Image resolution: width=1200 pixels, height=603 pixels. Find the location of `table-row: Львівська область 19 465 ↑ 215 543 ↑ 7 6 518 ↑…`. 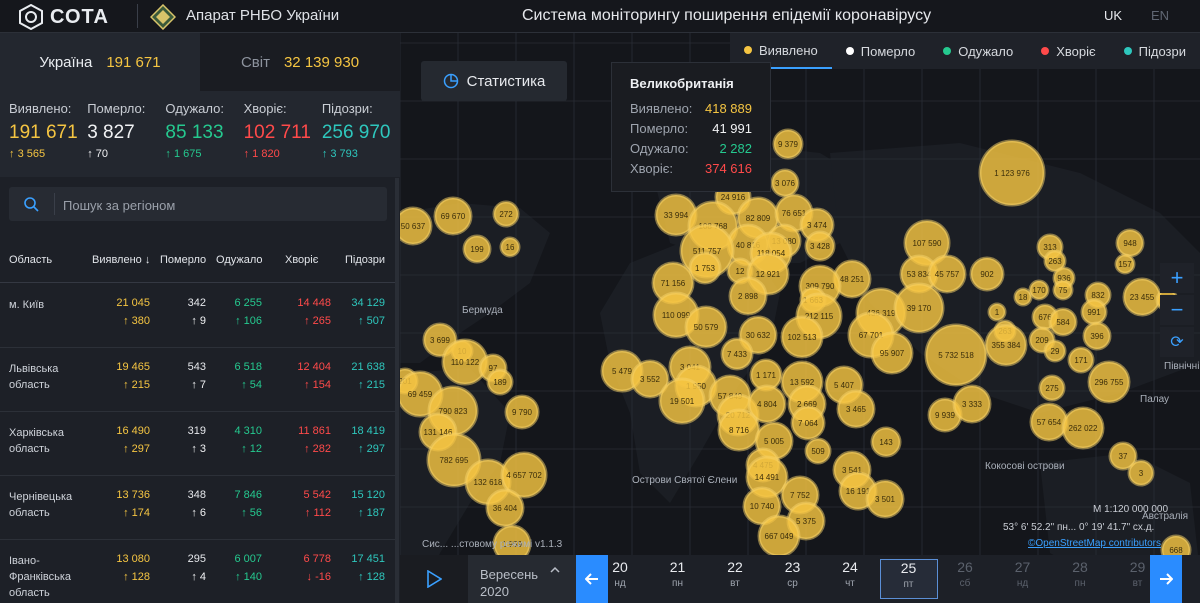

table-row: Львівська область 19 465 ↑ 215 543 ↑ 7 6 518 ↑… is located at coordinates (197, 379).